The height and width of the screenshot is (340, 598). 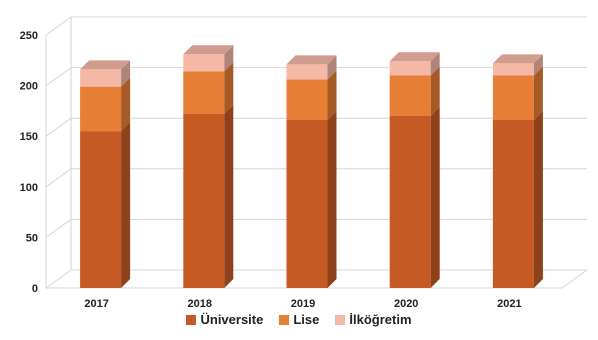 What do you see at coordinates (513, 204) in the screenshot?
I see `bar-2021-Üniversite-front` at bounding box center [513, 204].